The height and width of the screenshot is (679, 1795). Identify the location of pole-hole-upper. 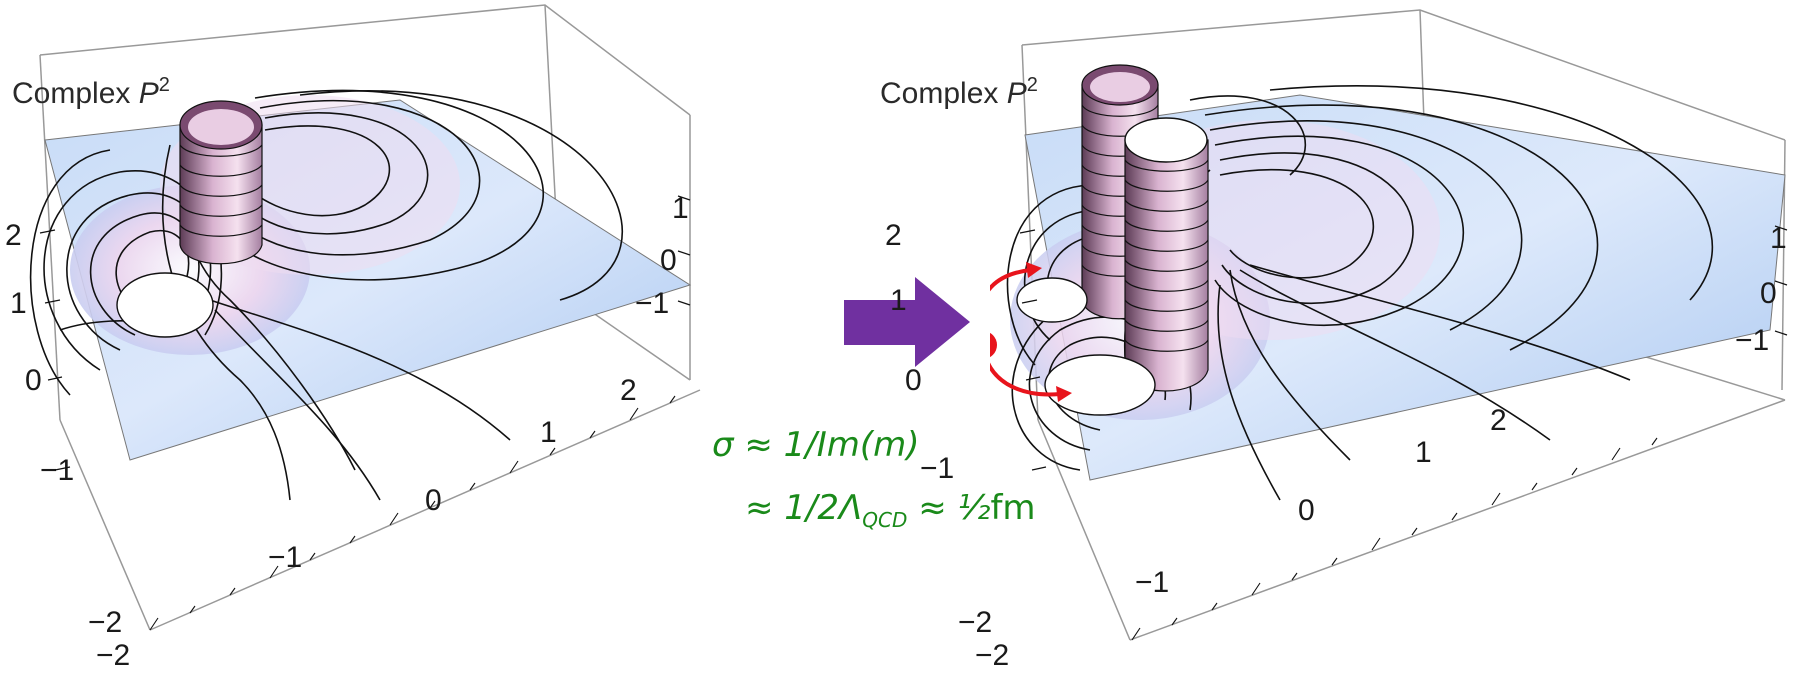
(1052, 300).